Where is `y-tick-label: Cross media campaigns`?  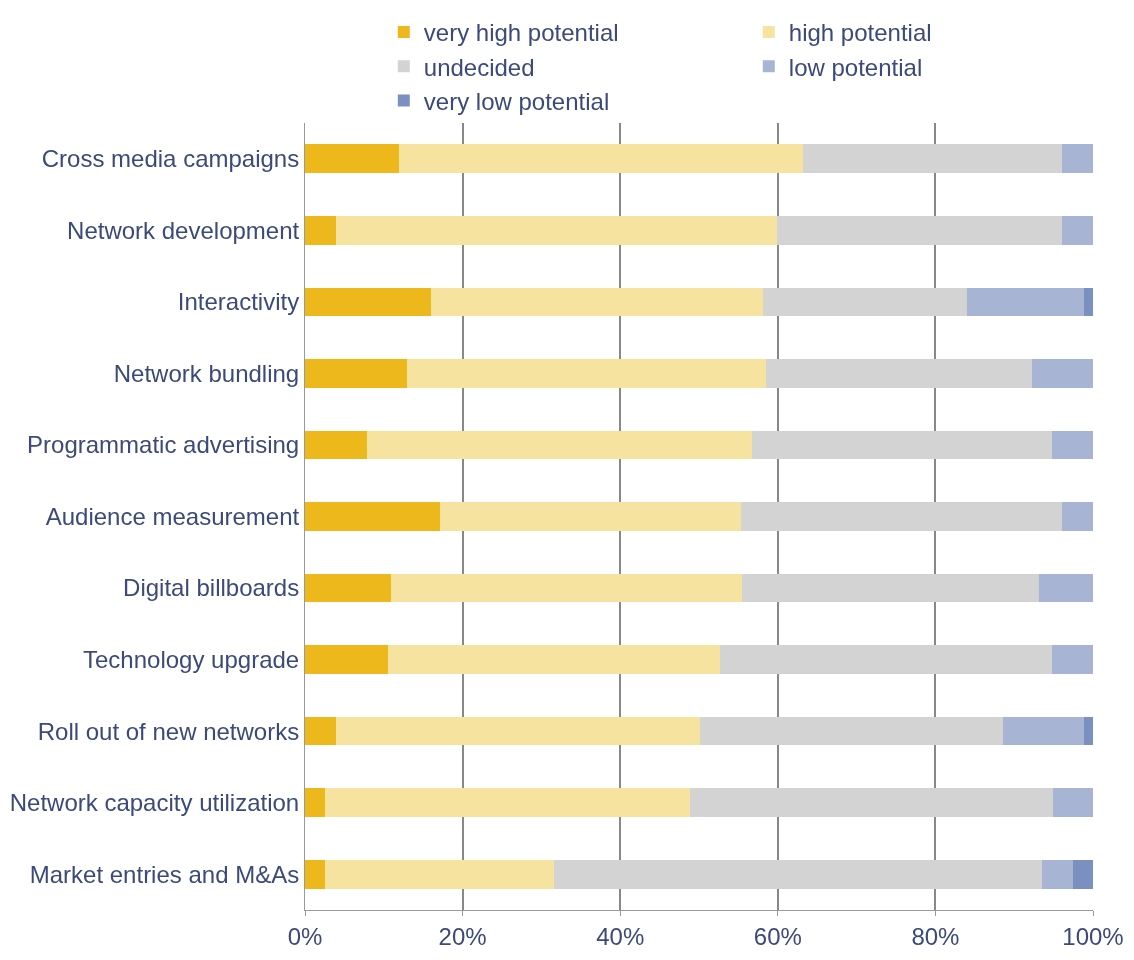 y-tick-label: Cross media campaigns is located at coordinates (170, 159).